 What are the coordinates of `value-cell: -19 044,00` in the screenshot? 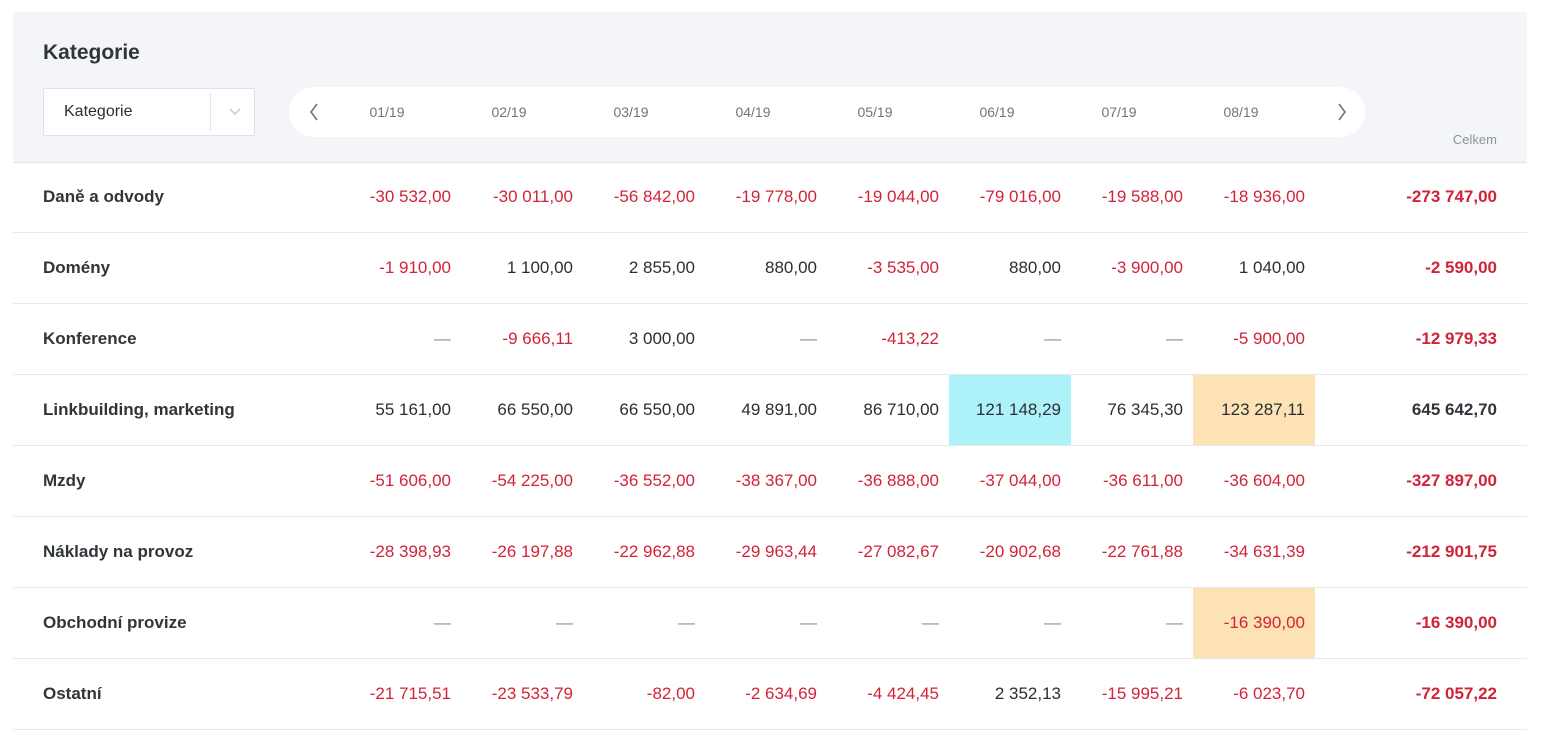 It's located at (898, 196).